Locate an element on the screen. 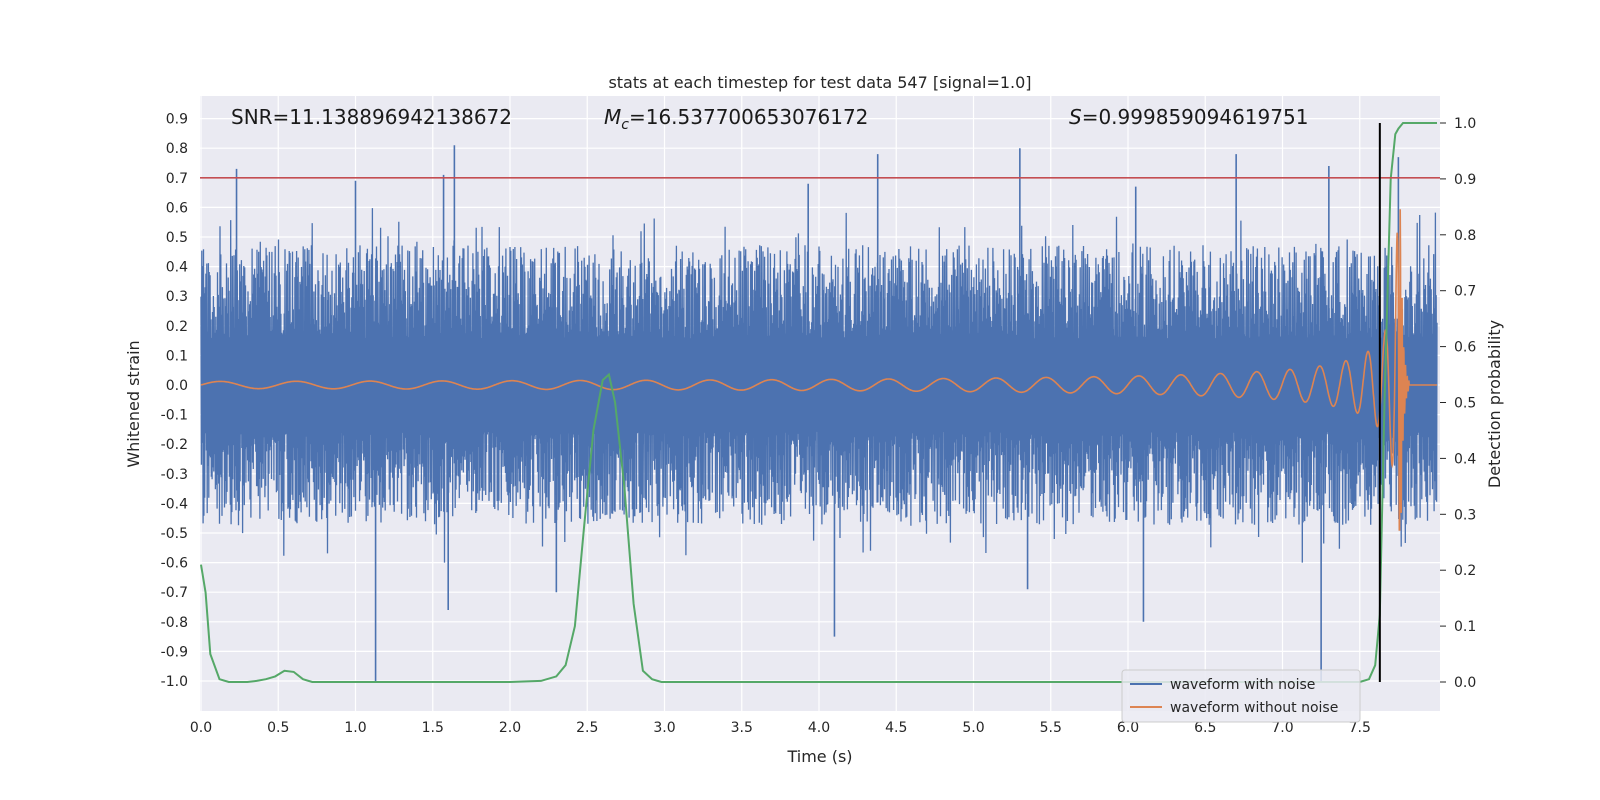 The width and height of the screenshot is (1600, 800). s-symbol: S is located at coordinates (1075, 117).